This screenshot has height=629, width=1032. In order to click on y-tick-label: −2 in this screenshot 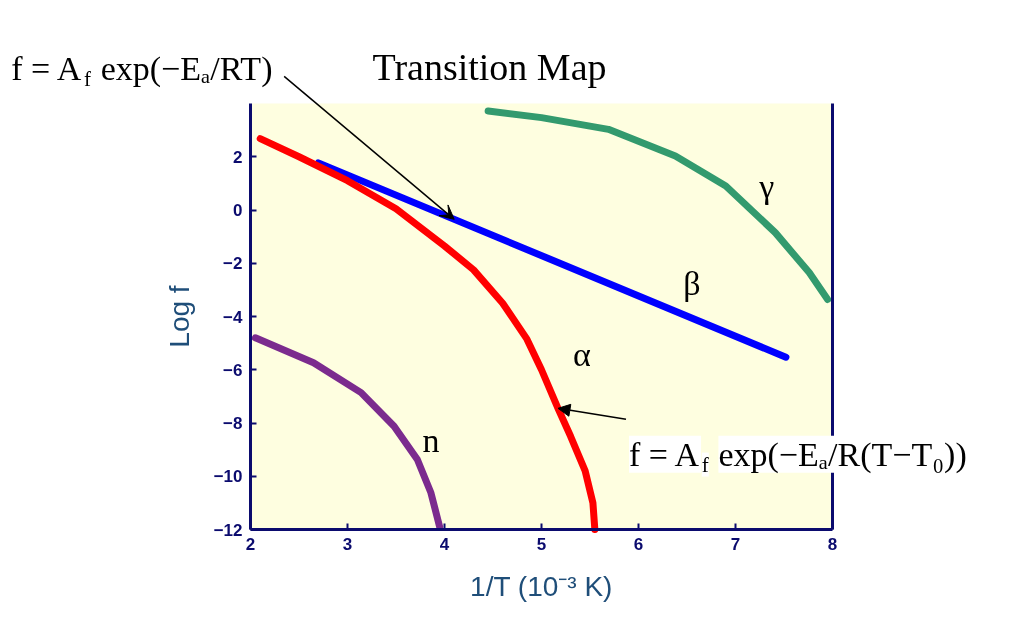, I will do `click(233, 264)`.